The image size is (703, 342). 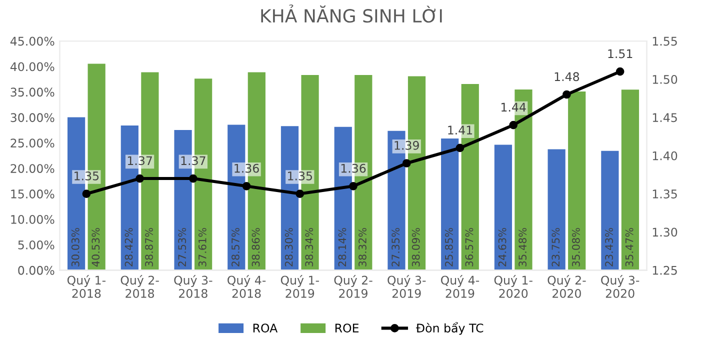 What do you see at coordinates (247, 286) in the screenshot?
I see `x-tick-label: Quý 4- 2018` at bounding box center [247, 286].